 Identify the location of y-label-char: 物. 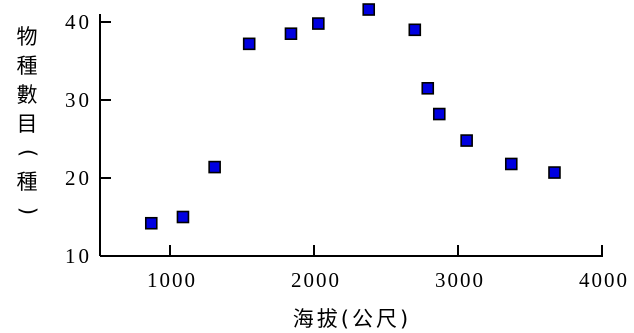
(27, 37).